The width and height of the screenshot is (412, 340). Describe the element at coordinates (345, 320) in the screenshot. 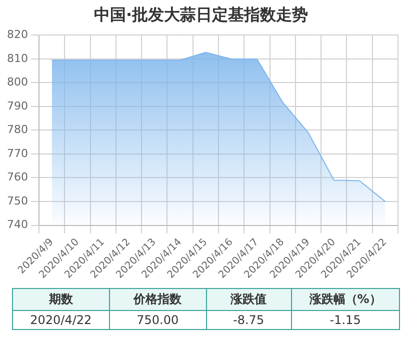

I see `text: -1.15` at that location.